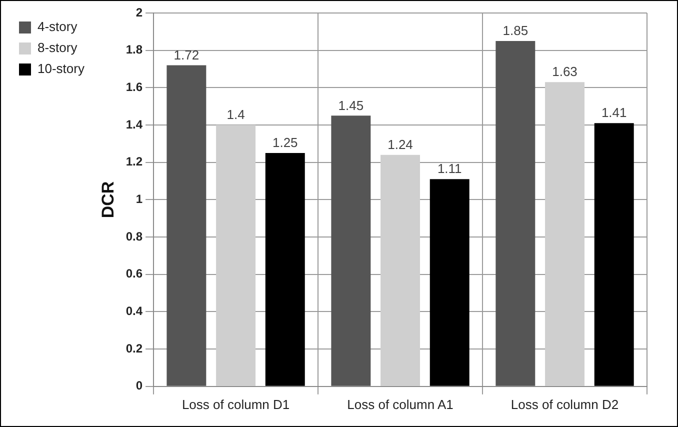 The height and width of the screenshot is (427, 678). I want to click on data-label: 1.41, so click(614, 112).